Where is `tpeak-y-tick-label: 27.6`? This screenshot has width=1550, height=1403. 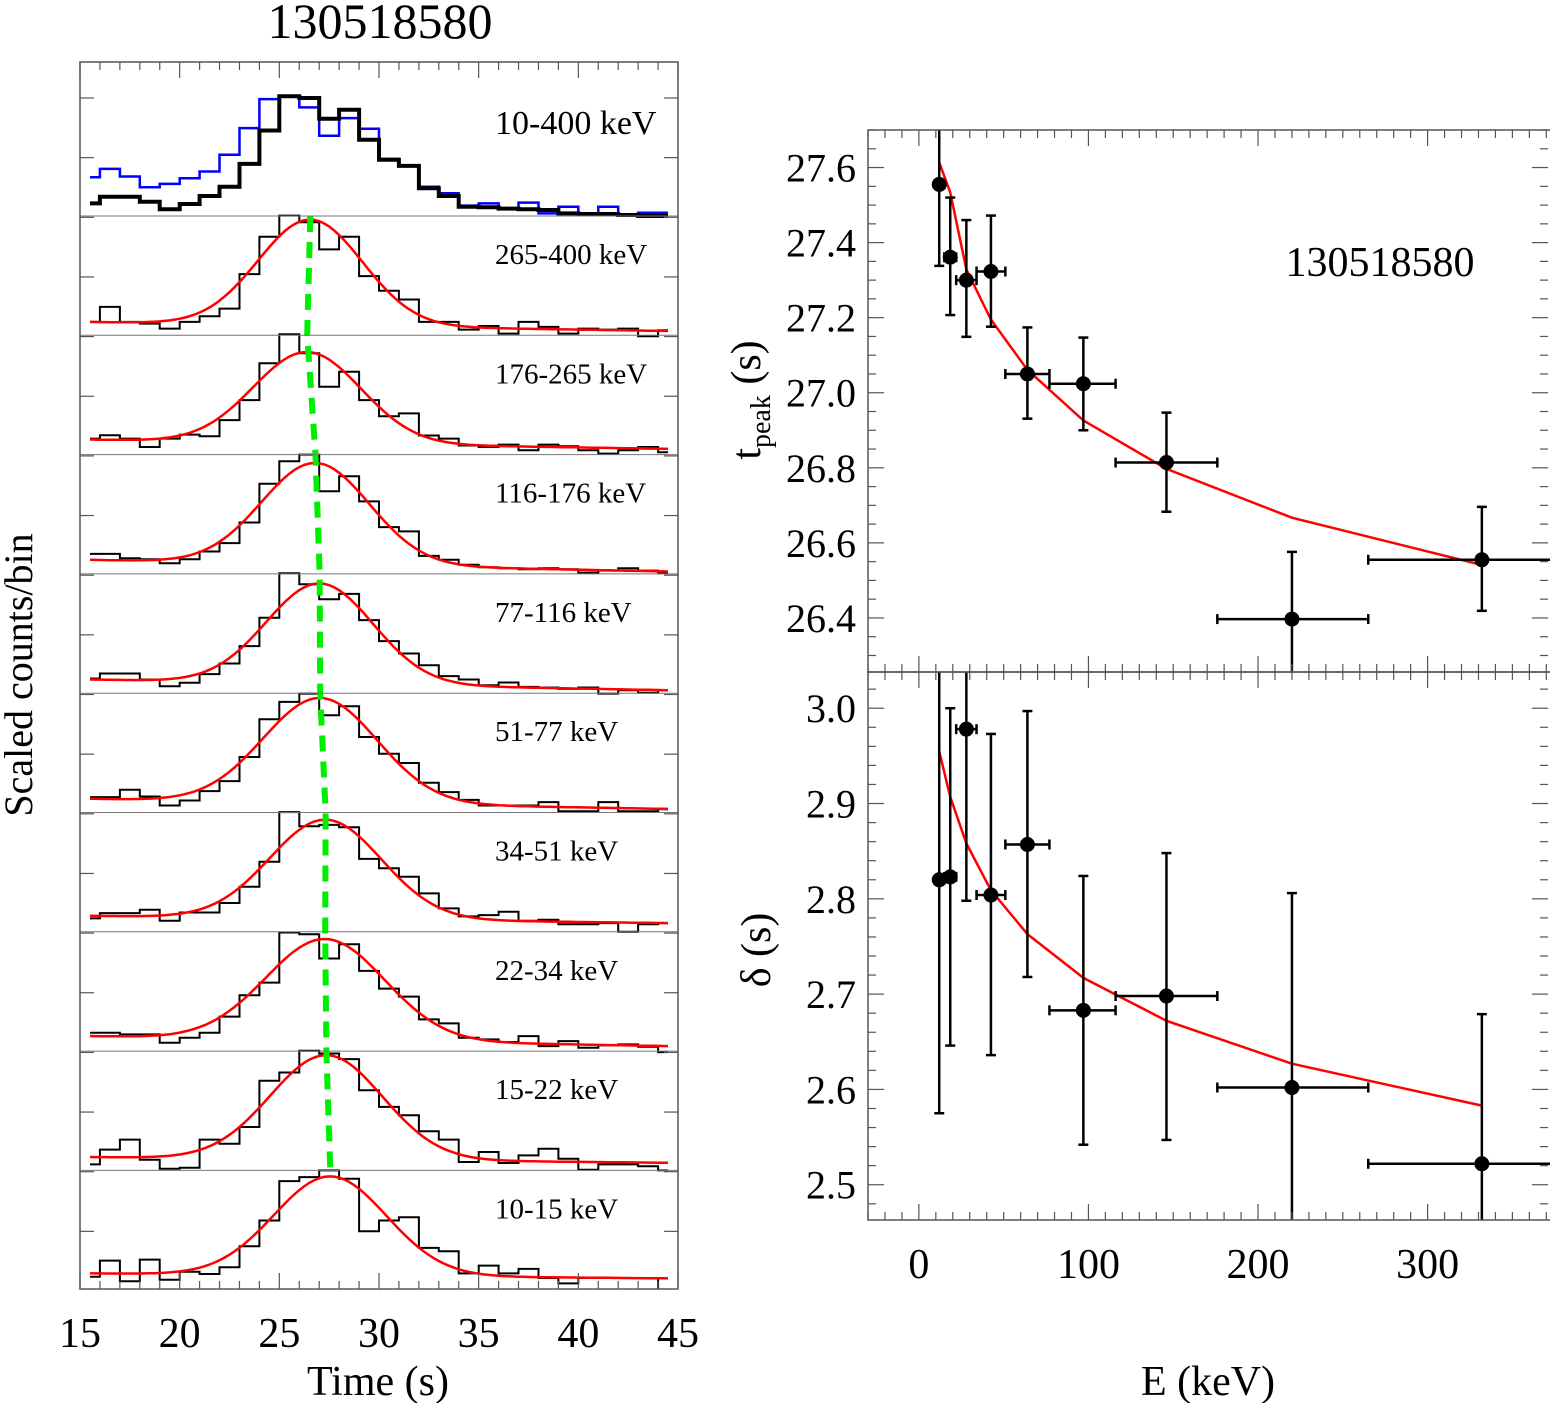 tpeak-y-tick-label: 27.6 is located at coordinates (821, 168).